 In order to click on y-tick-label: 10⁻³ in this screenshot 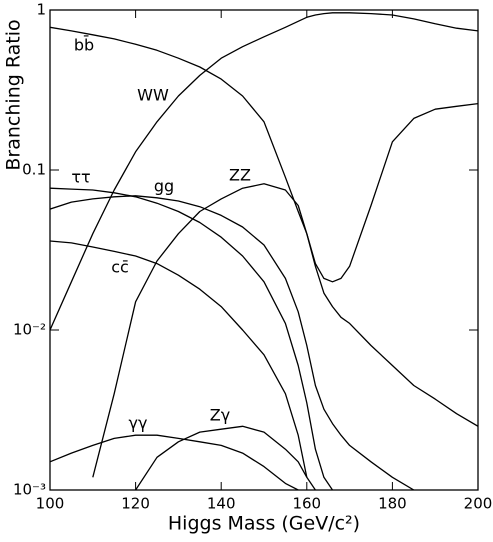, I will do `click(29, 490)`.